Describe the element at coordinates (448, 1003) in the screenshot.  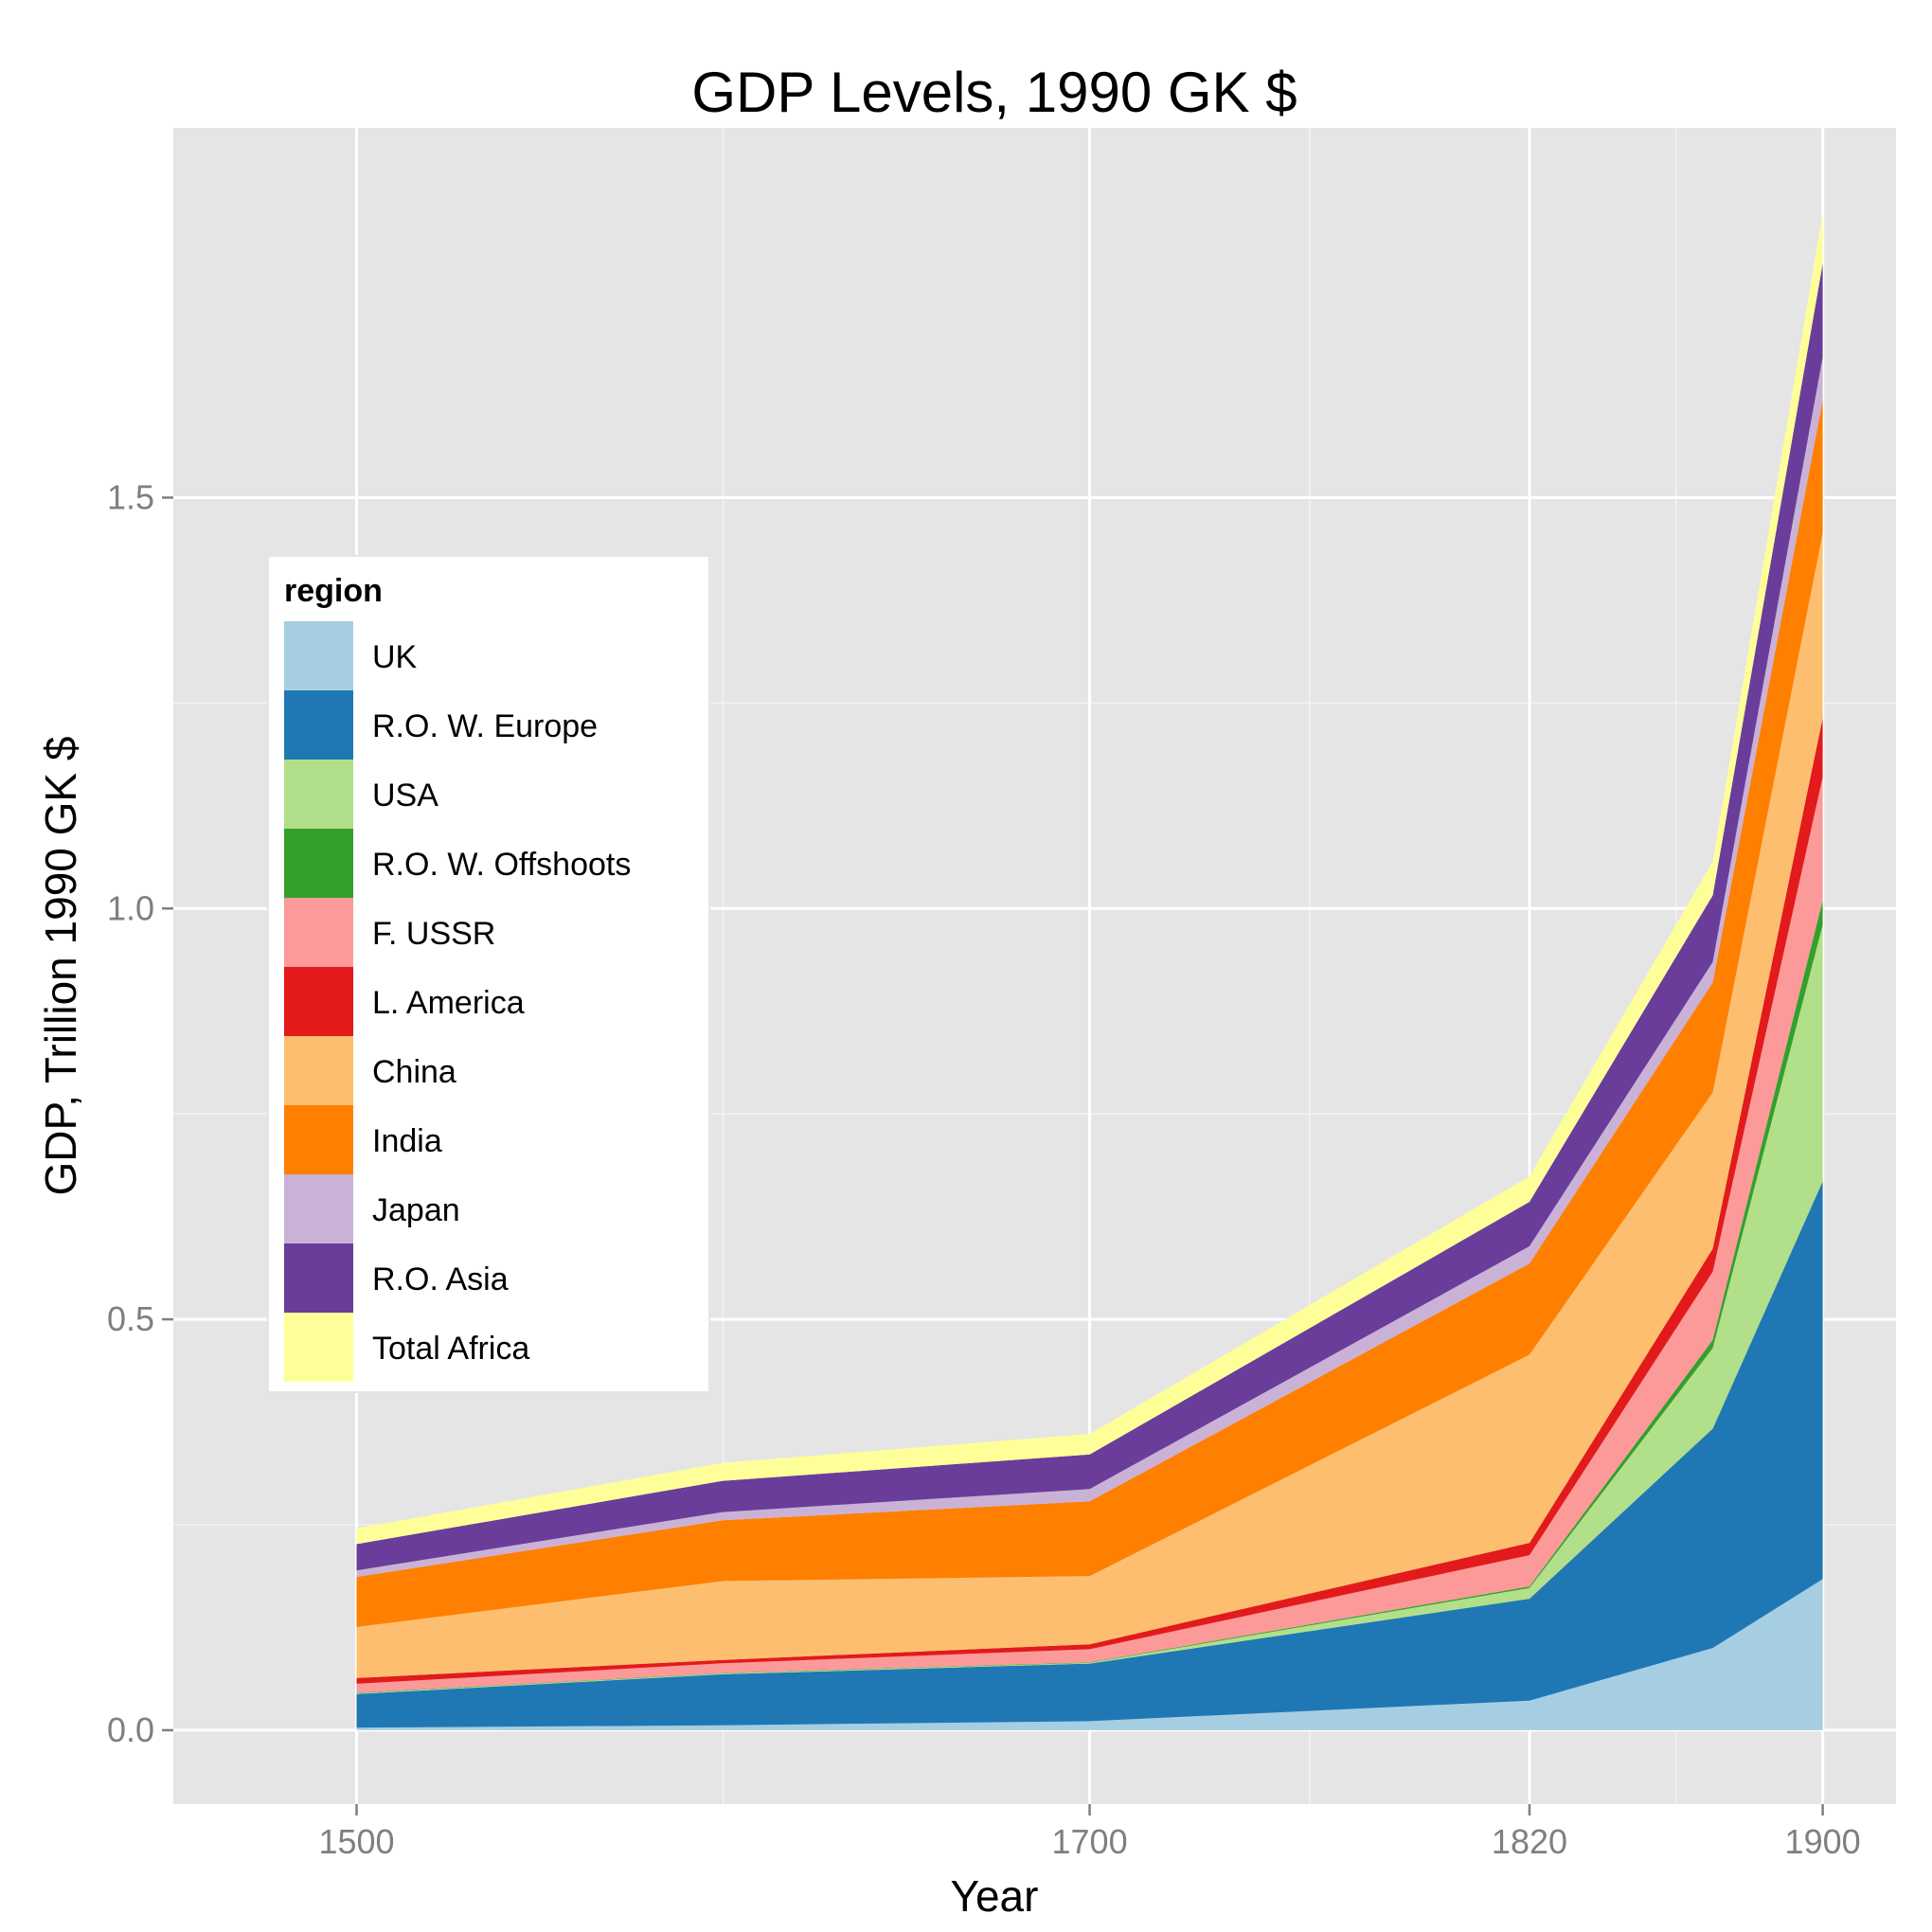
I see `legend-label: L. America` at that location.